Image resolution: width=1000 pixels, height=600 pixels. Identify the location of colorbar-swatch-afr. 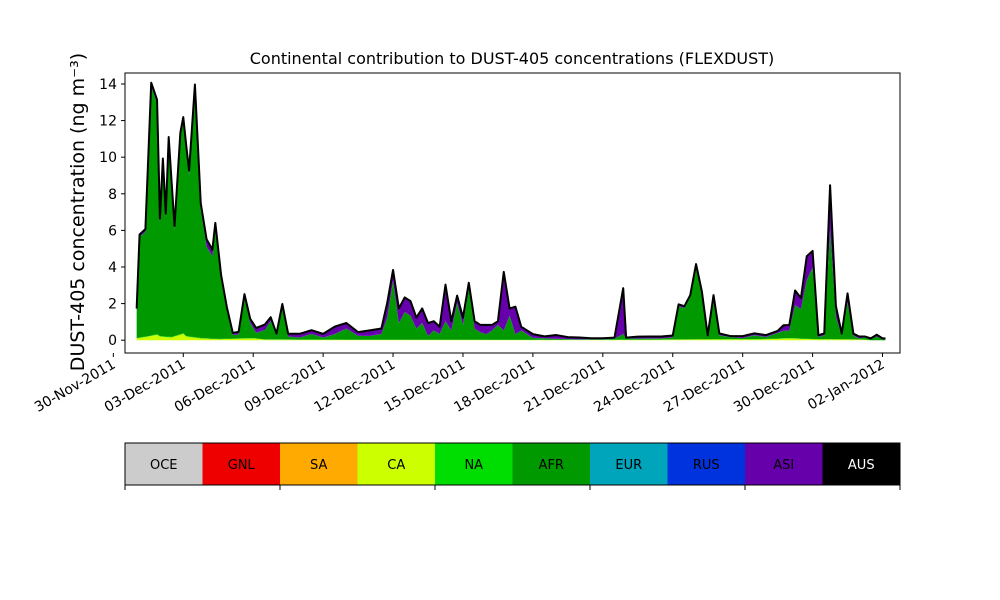
(551, 464).